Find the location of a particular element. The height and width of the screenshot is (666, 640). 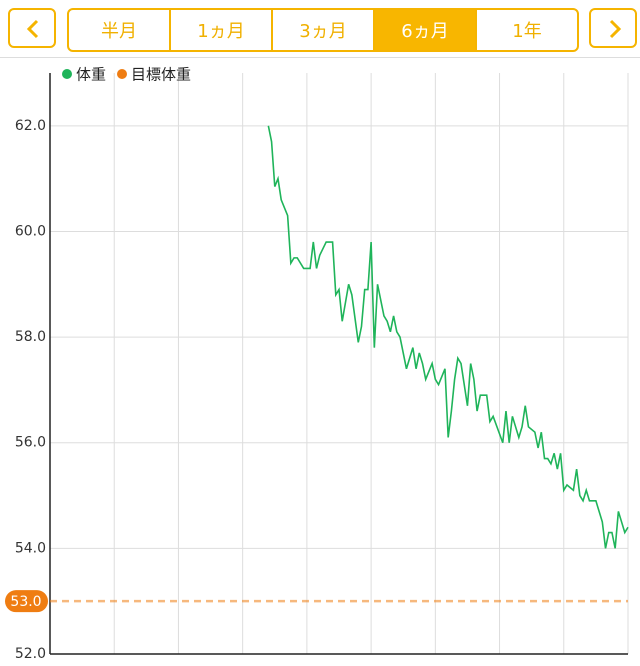

y-tick-label: 58.0 is located at coordinates (30, 337).